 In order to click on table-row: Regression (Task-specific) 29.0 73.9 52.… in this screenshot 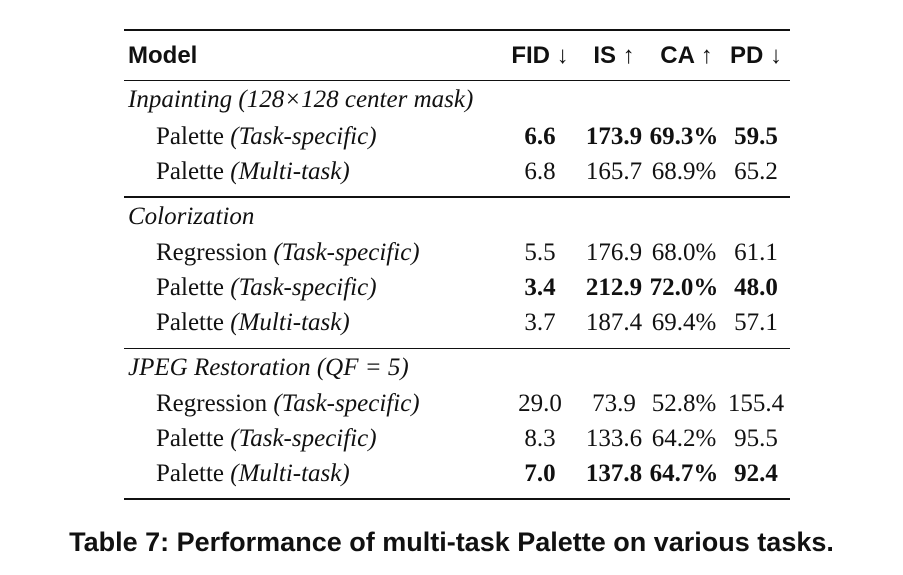, I will do `click(457, 404)`.